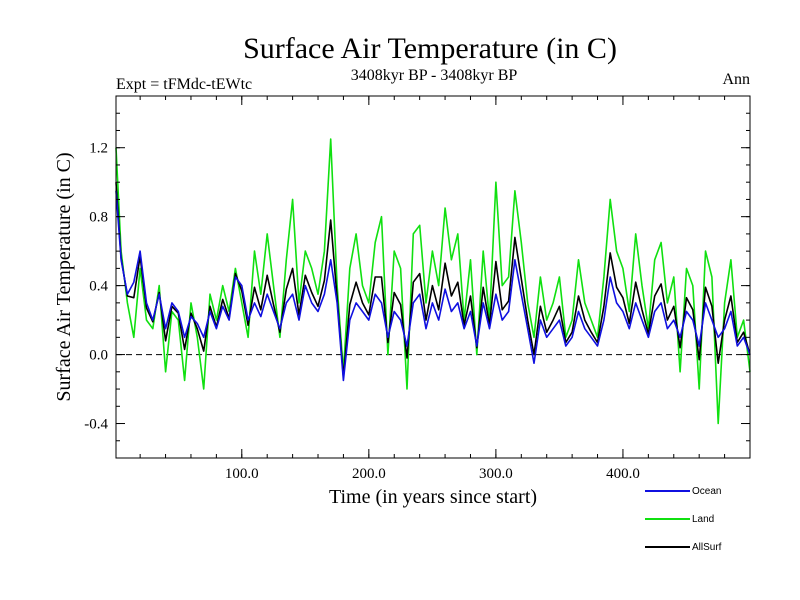 The width and height of the screenshot is (800, 600). What do you see at coordinates (703, 519) in the screenshot?
I see `legend-label-land: Land` at bounding box center [703, 519].